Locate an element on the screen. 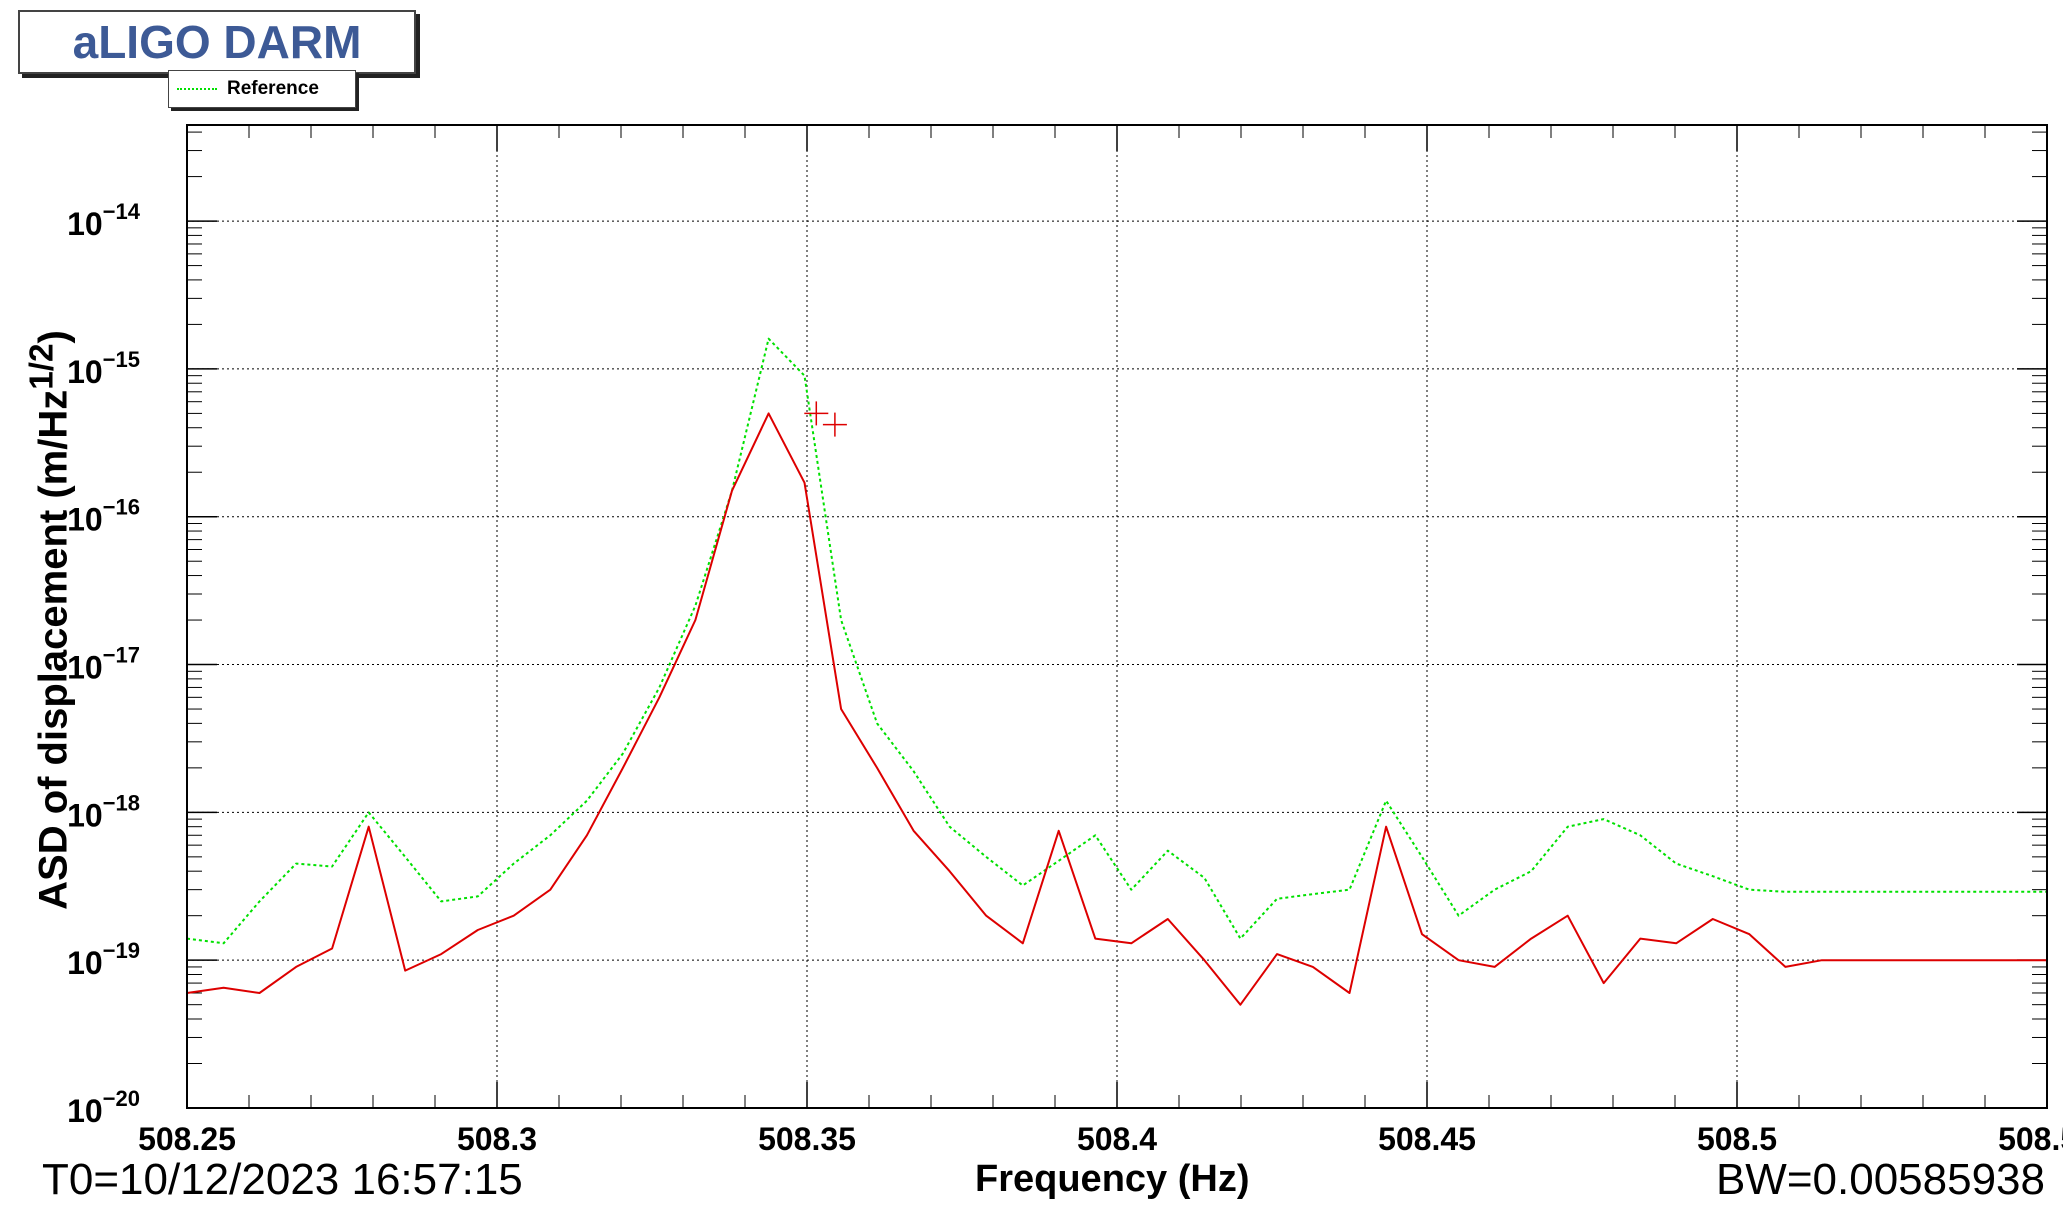 The height and width of the screenshot is (1215, 2063). y-axis-label: ASD of displacement (m/Hz1/2) is located at coordinates (49, 620).